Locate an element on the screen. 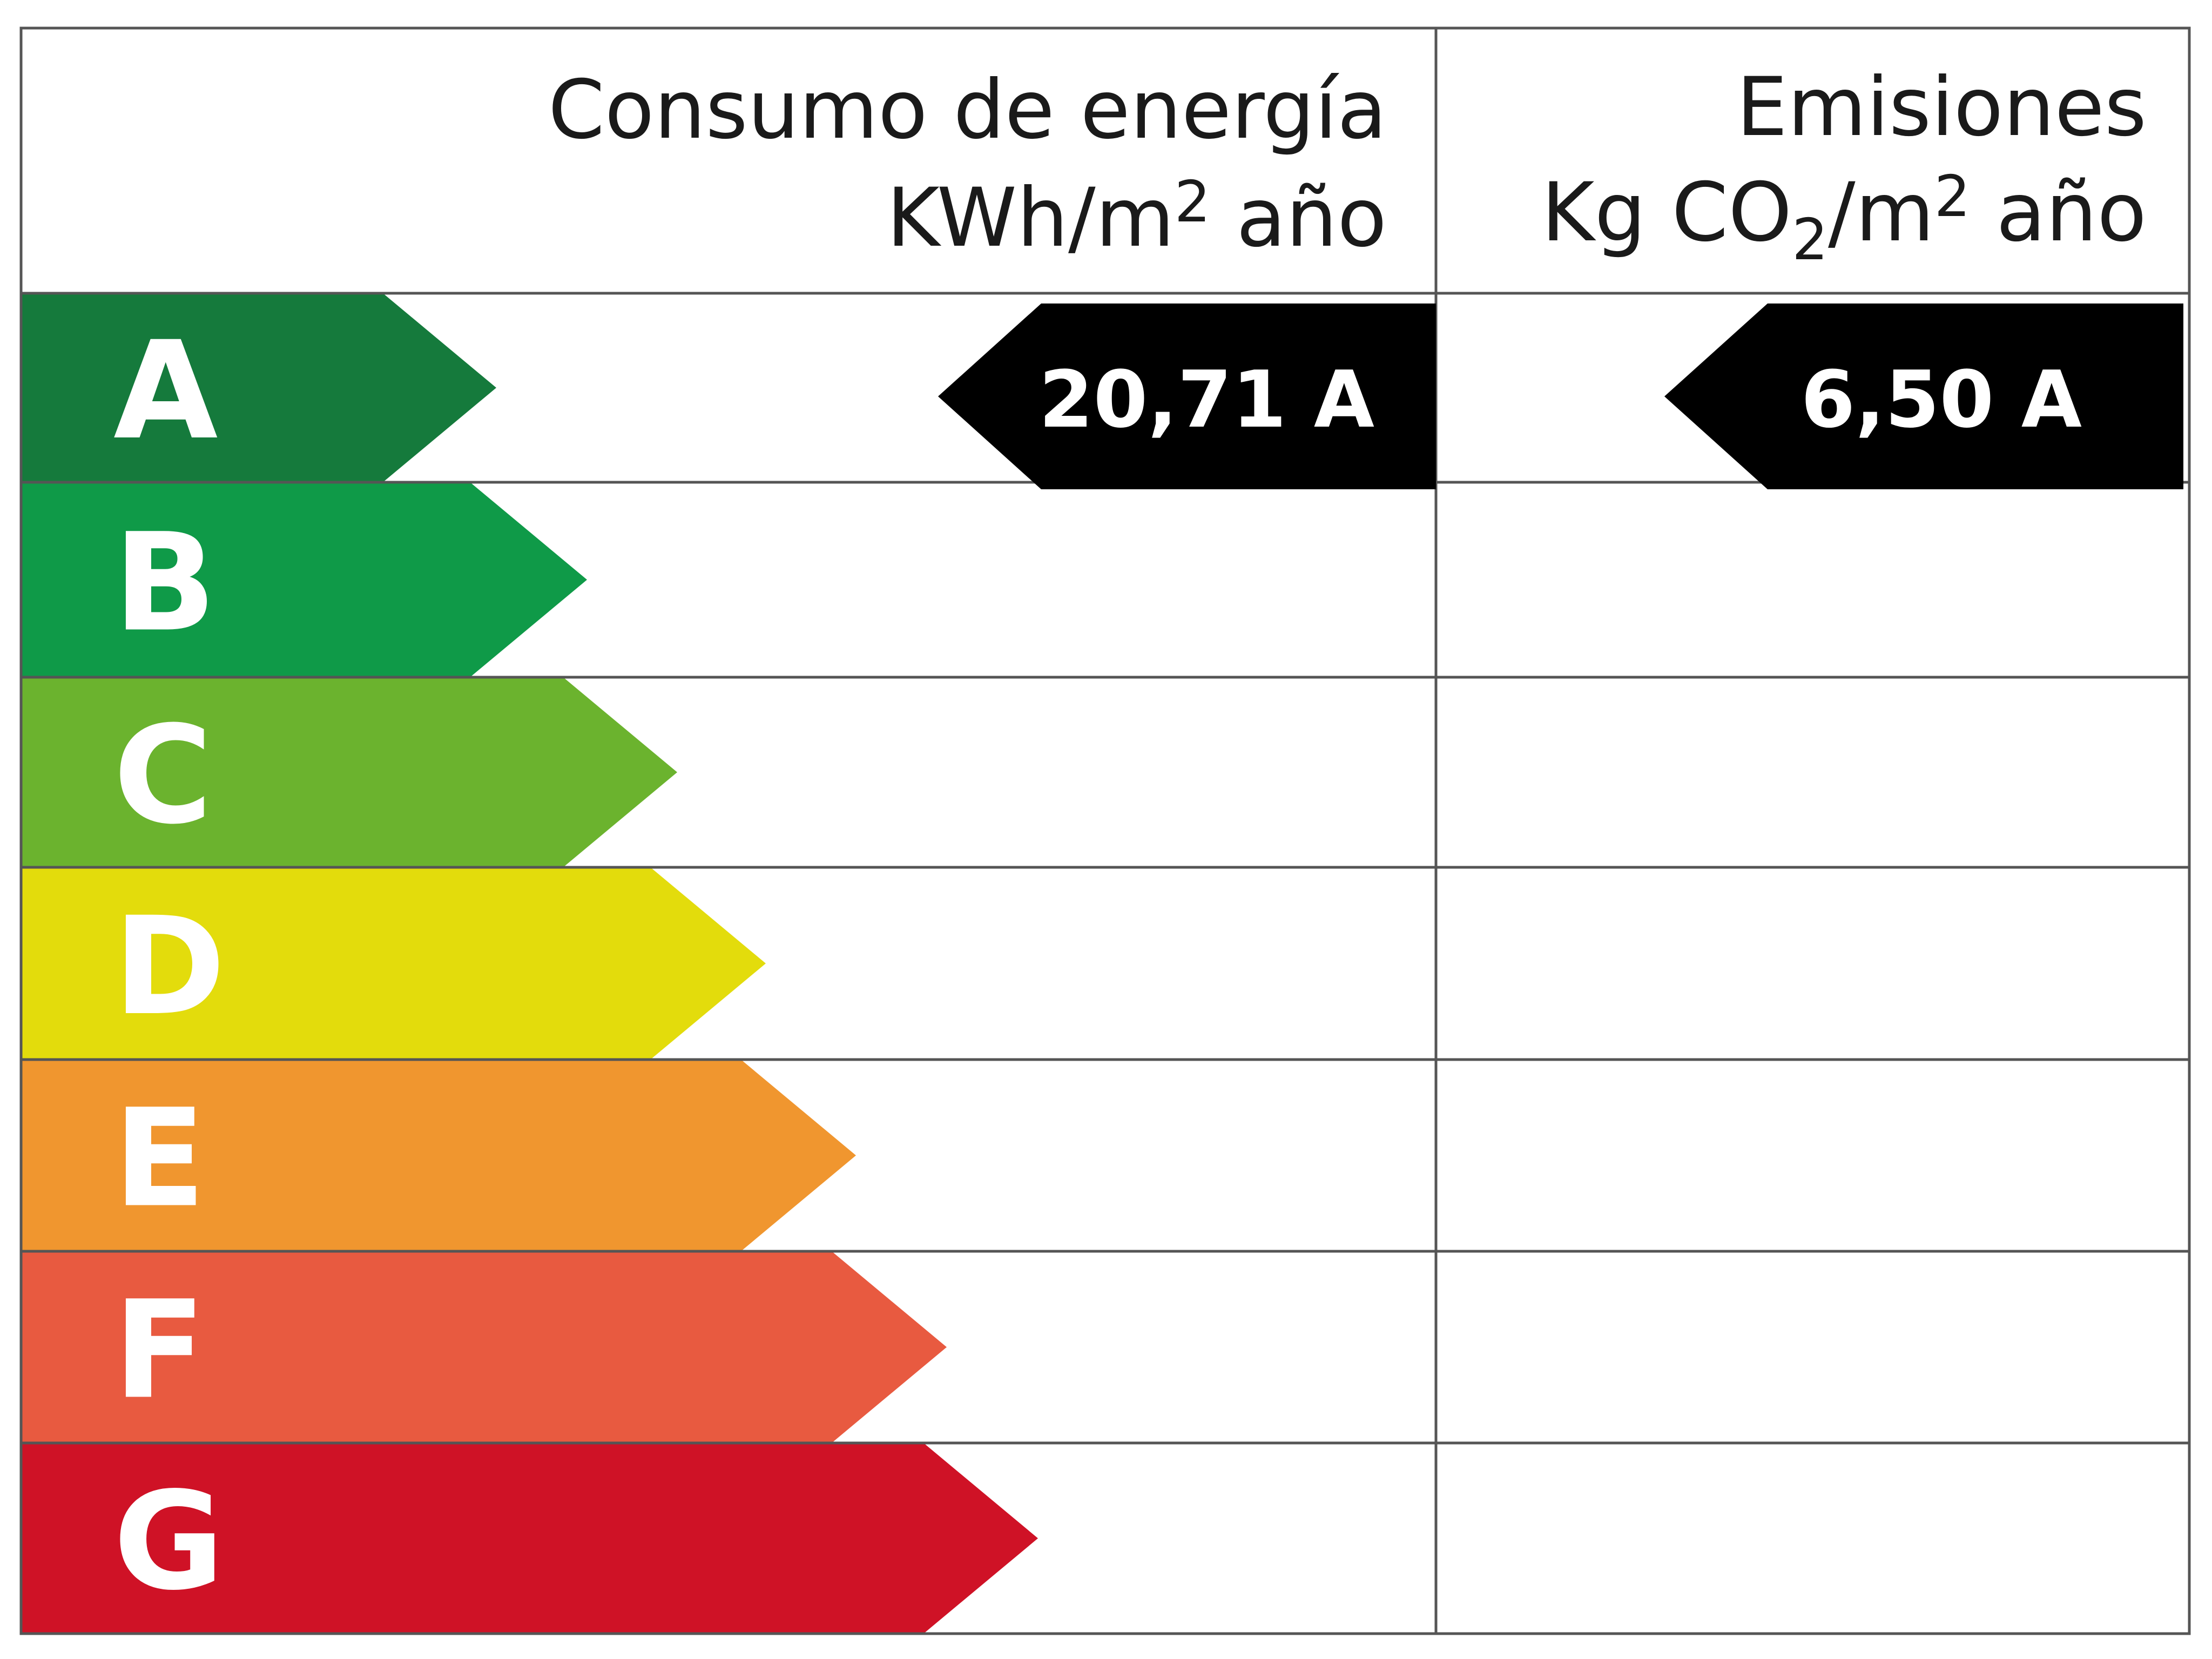  energy-title: Consumo de energía is located at coordinates (967, 110).